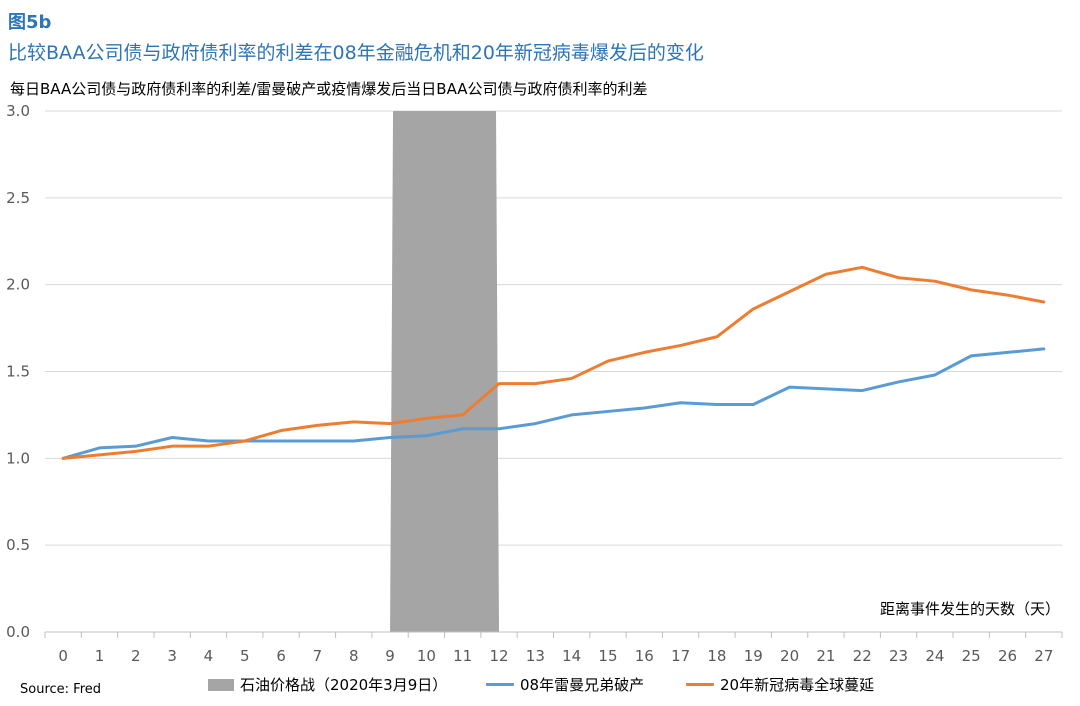 This screenshot has width=1080, height=706. What do you see at coordinates (344, 685) in the screenshot?
I see `legend-label: 石油价格战（2020年3月9日）` at bounding box center [344, 685].